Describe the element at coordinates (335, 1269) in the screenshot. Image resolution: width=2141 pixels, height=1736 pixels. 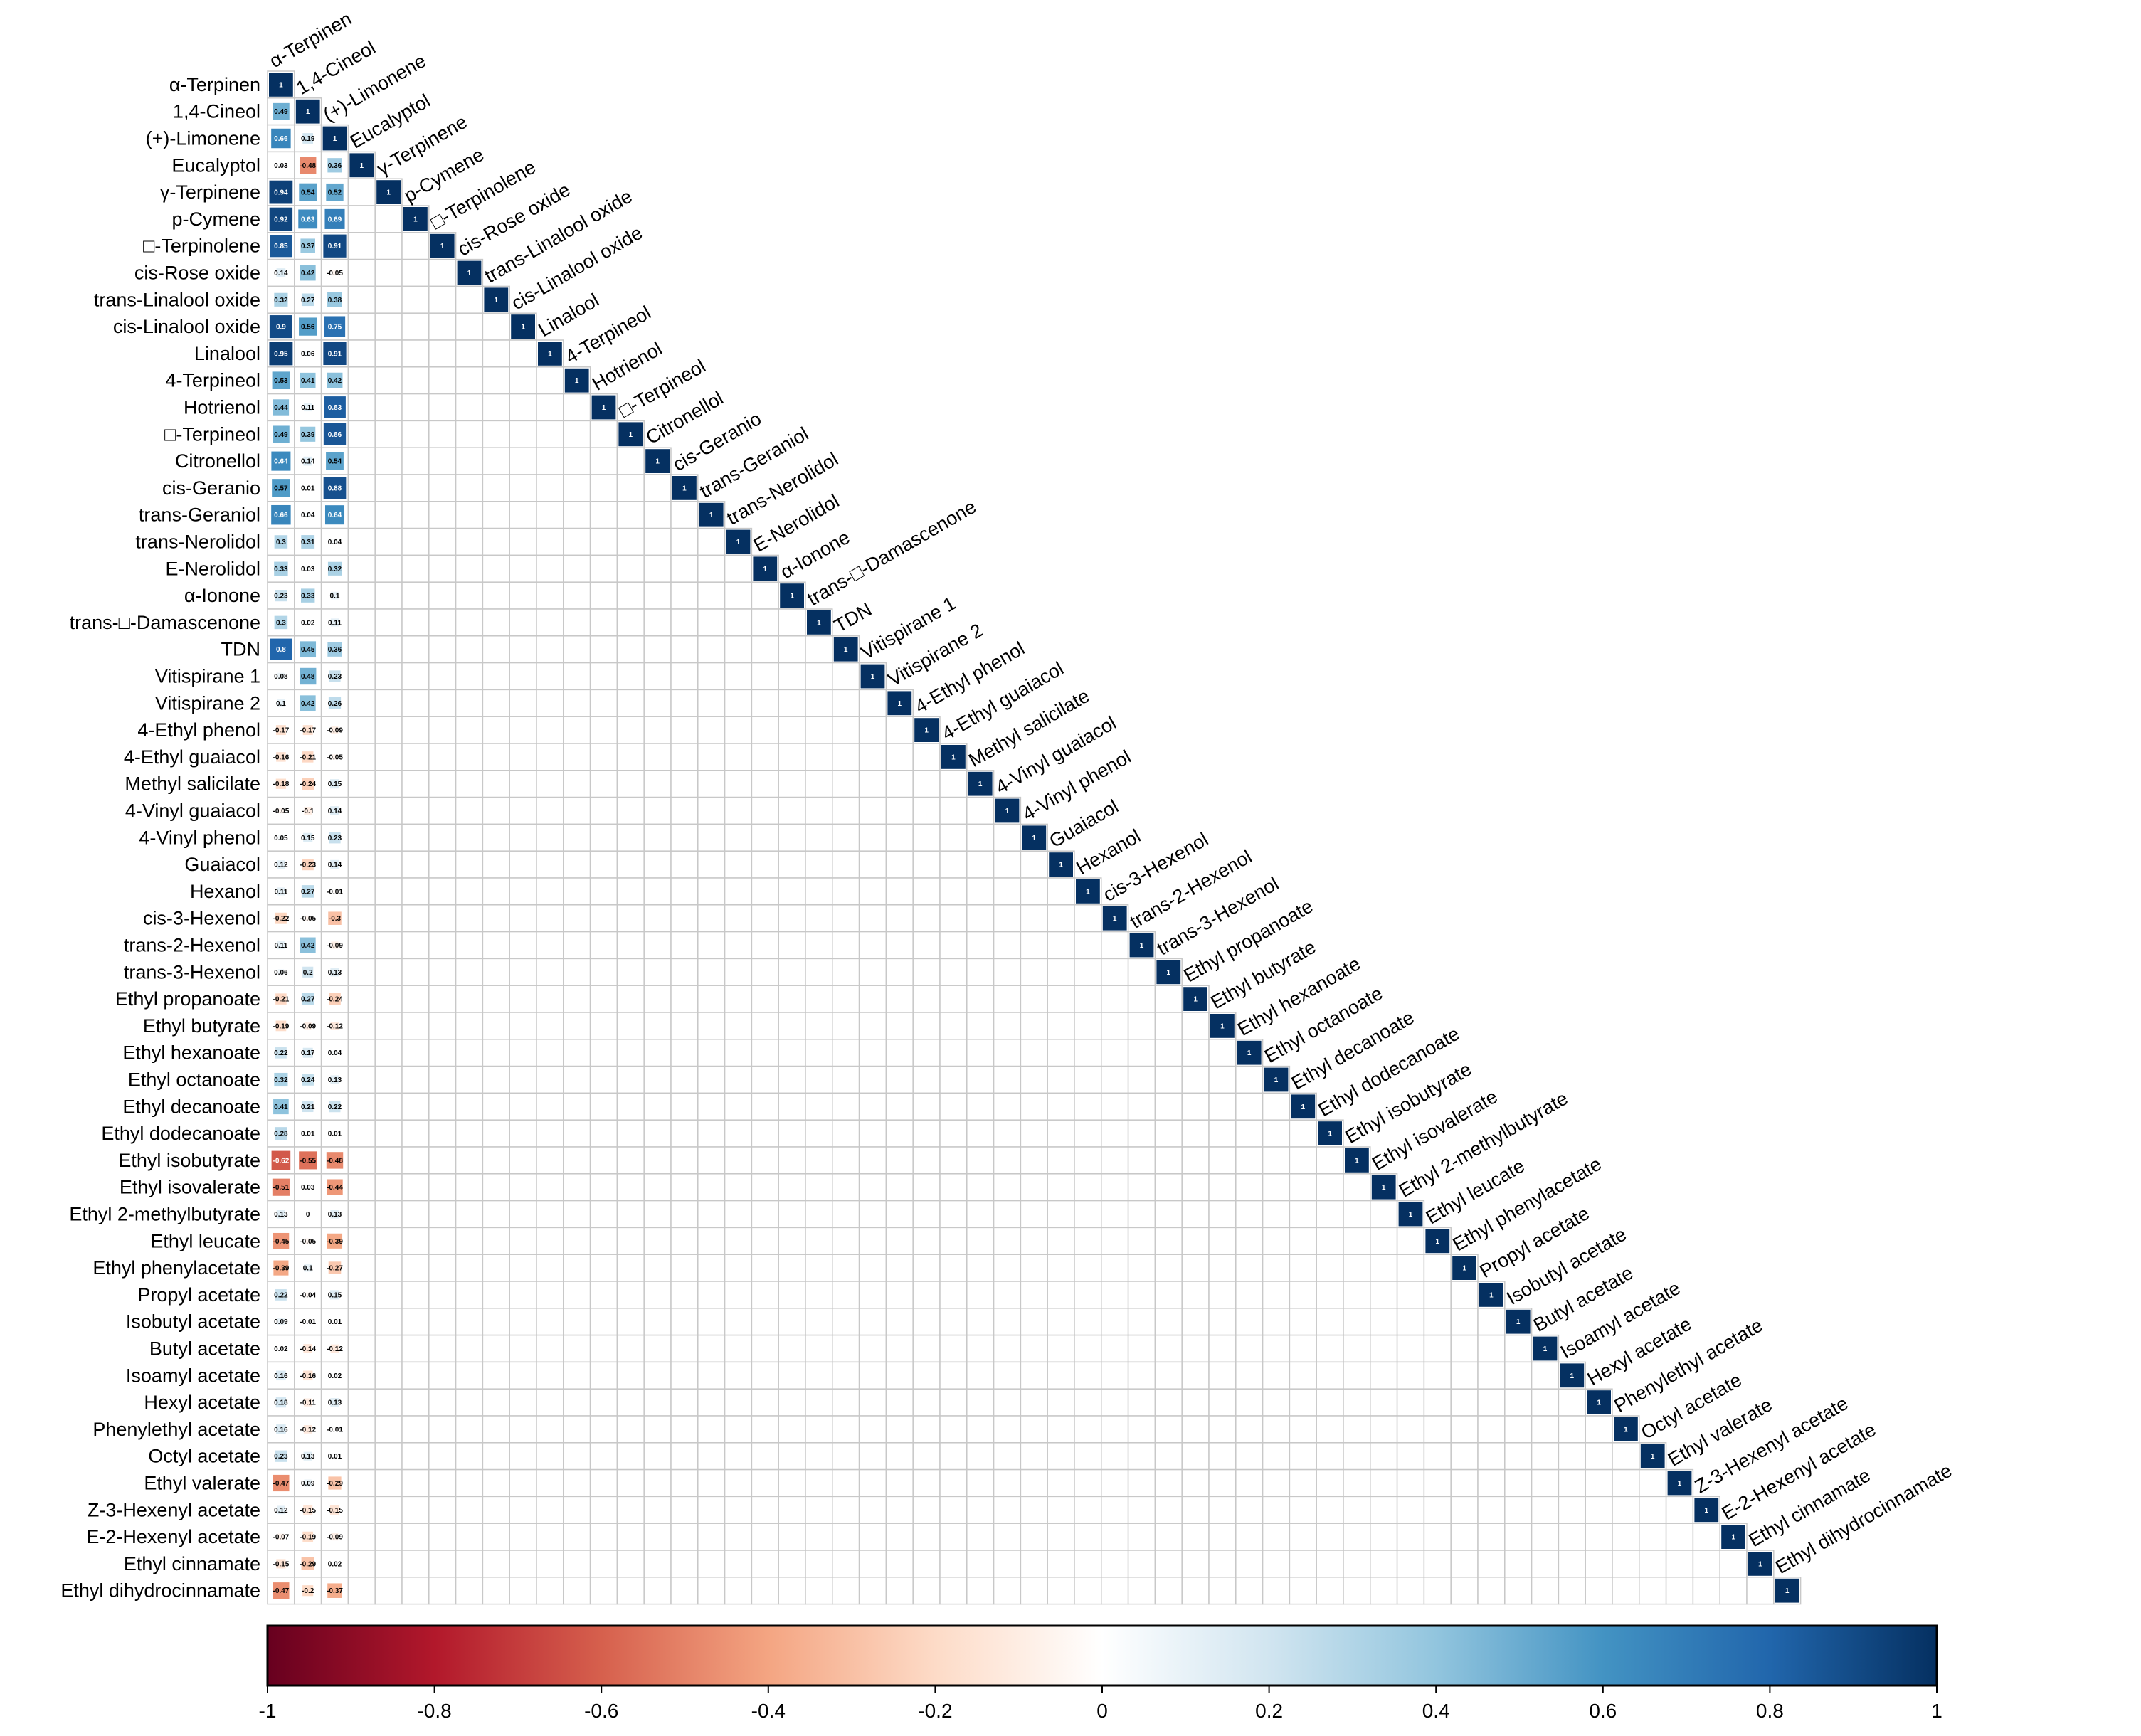
I see `heatmap-cell-value: -0.27` at that location.